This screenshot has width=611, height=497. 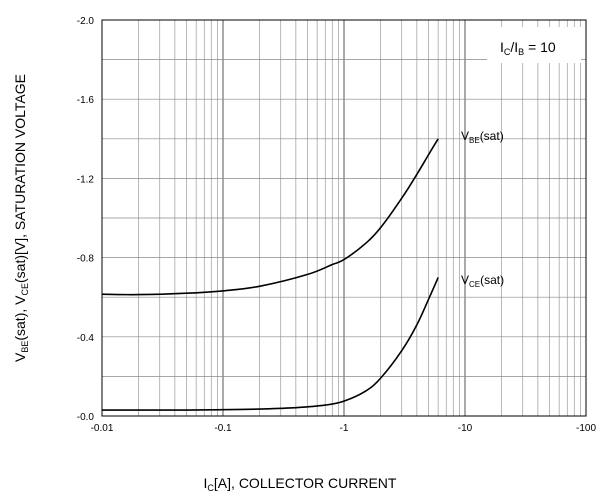 I want to click on x-tick-label: -0.01, so click(x=102, y=428).